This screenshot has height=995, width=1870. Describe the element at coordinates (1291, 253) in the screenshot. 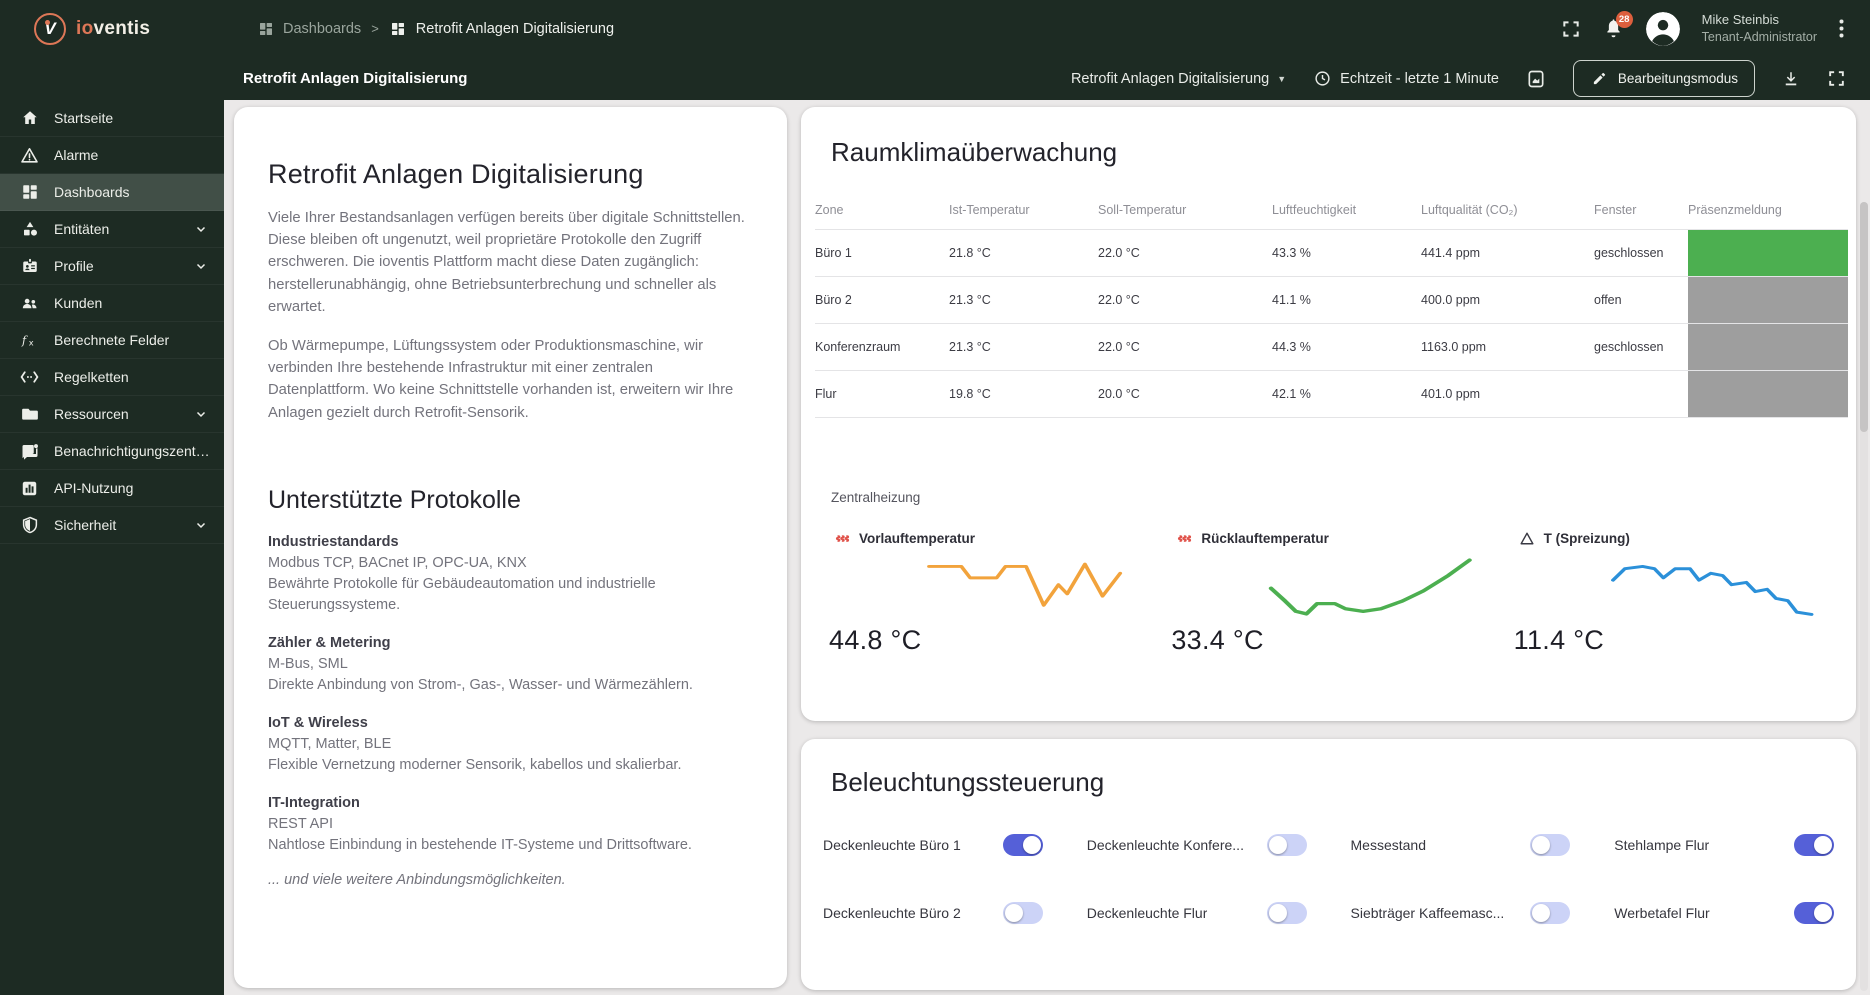

I see `humidity-cell: 43.3 %` at that location.